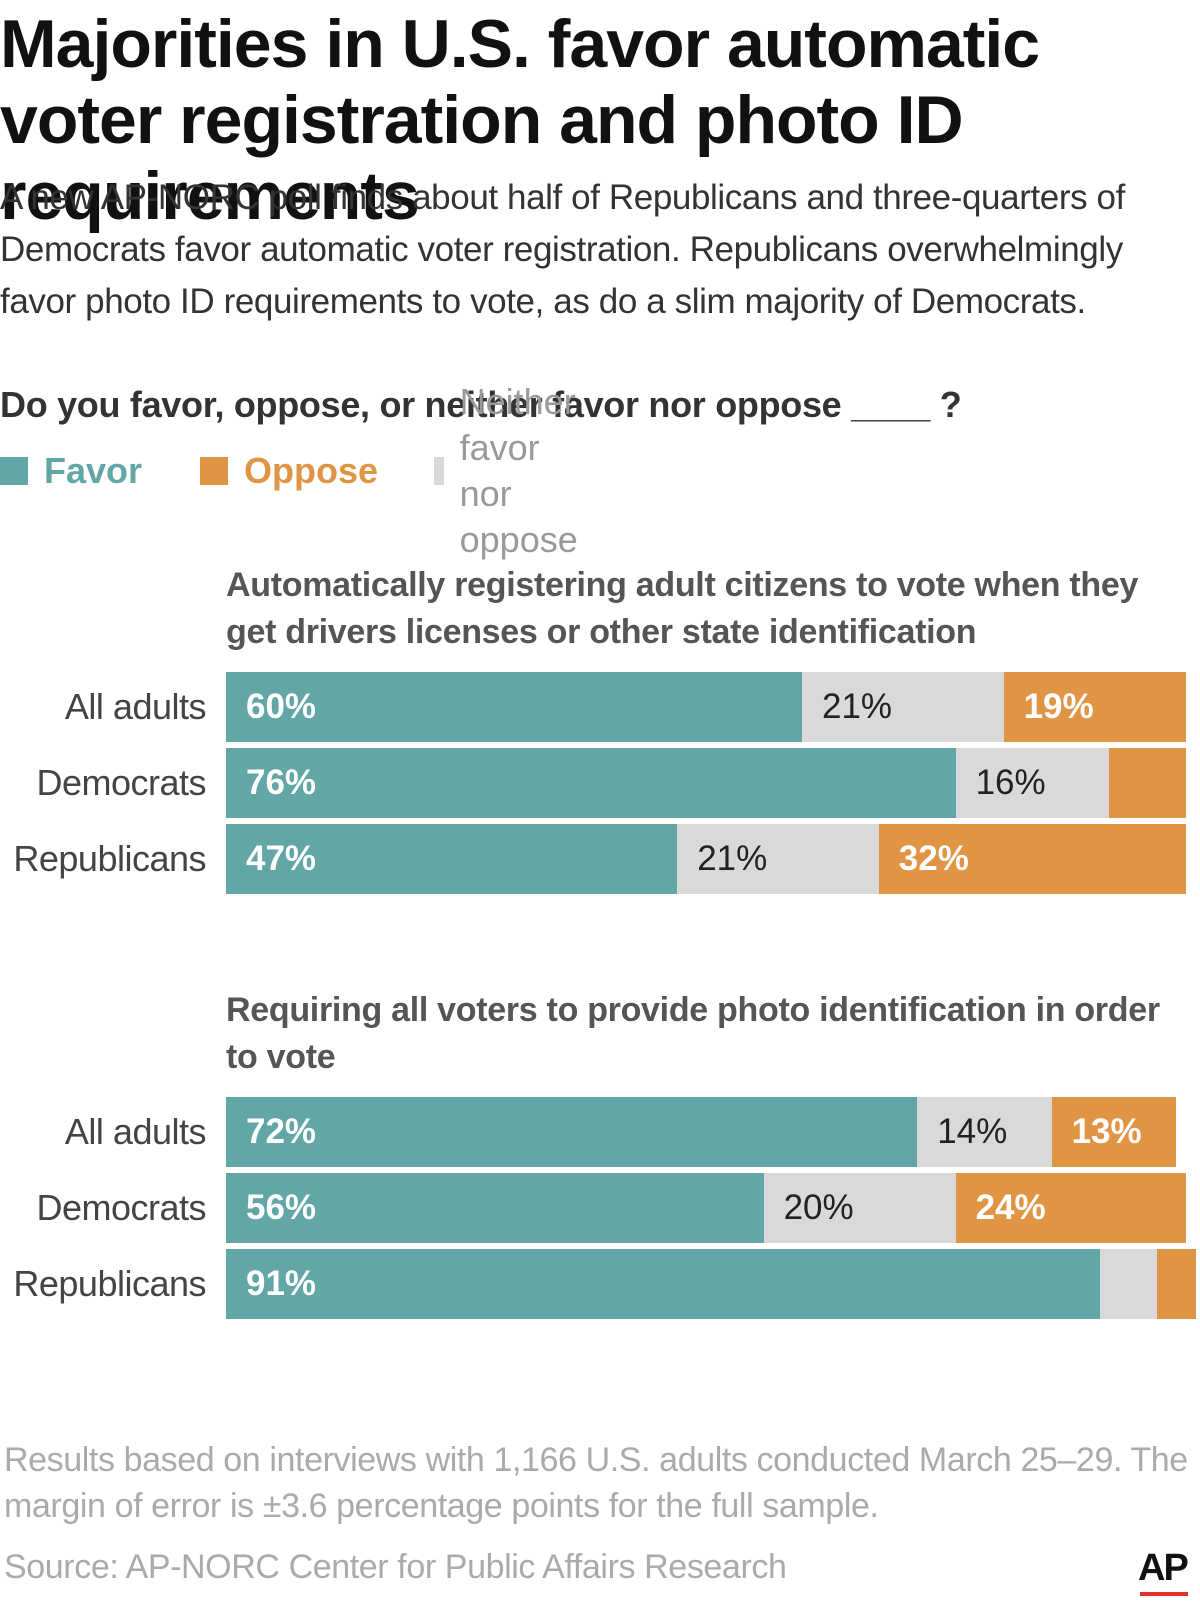 The image size is (1200, 1604). Describe the element at coordinates (311, 470) in the screenshot. I see `legend-label-oppose: Oppose` at that location.